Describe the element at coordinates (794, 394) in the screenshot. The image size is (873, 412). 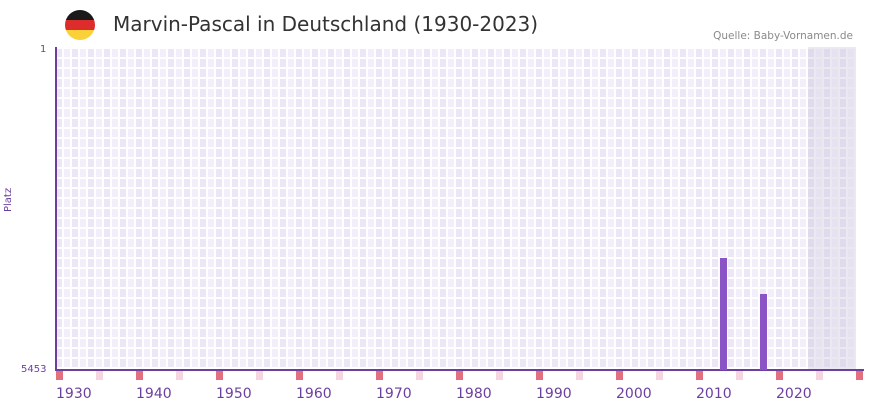
I see `x-axis-label: 2020` at that location.